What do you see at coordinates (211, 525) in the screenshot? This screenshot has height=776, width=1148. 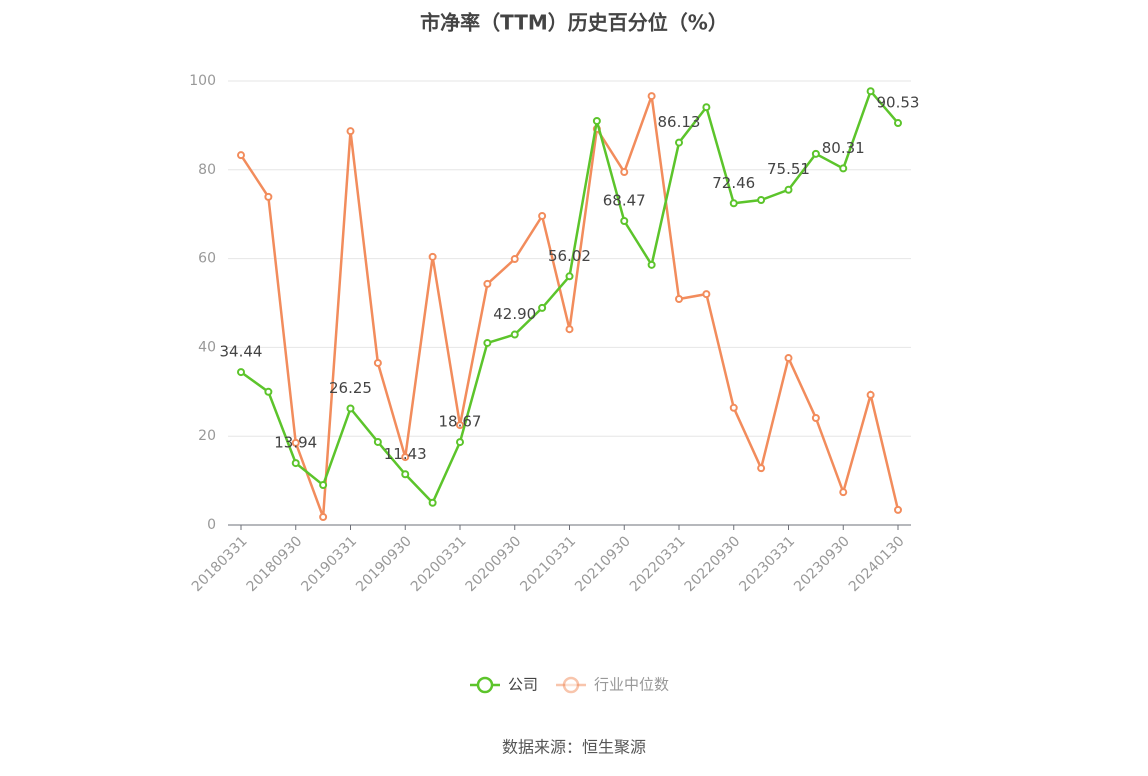 I see `y-tick-label: 0` at bounding box center [211, 525].